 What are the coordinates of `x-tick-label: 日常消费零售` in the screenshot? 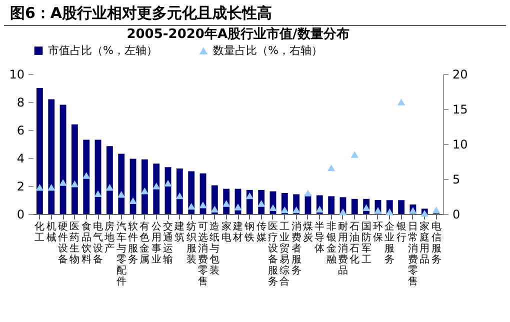 It's located at (413, 255).